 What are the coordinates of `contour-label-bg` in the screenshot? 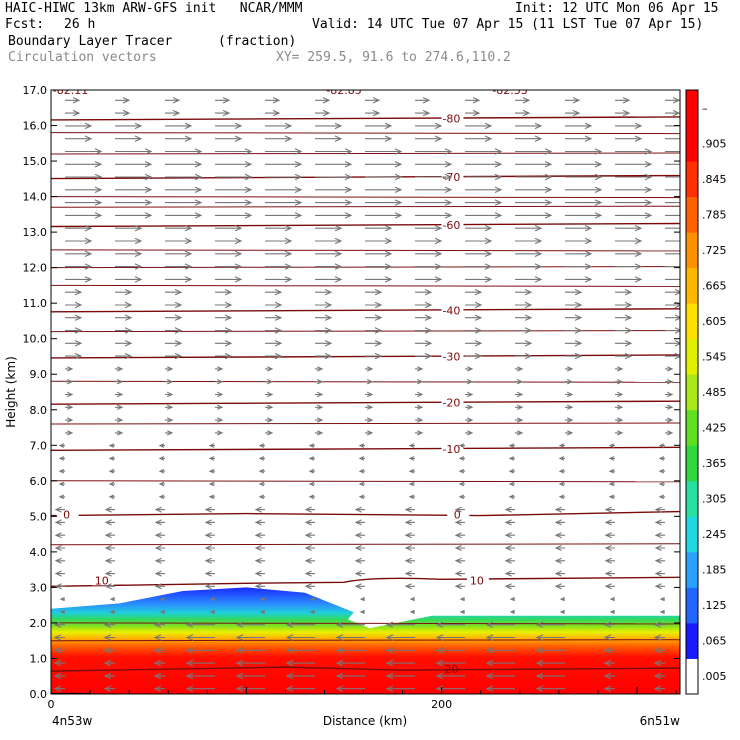 It's located at (452, 309).